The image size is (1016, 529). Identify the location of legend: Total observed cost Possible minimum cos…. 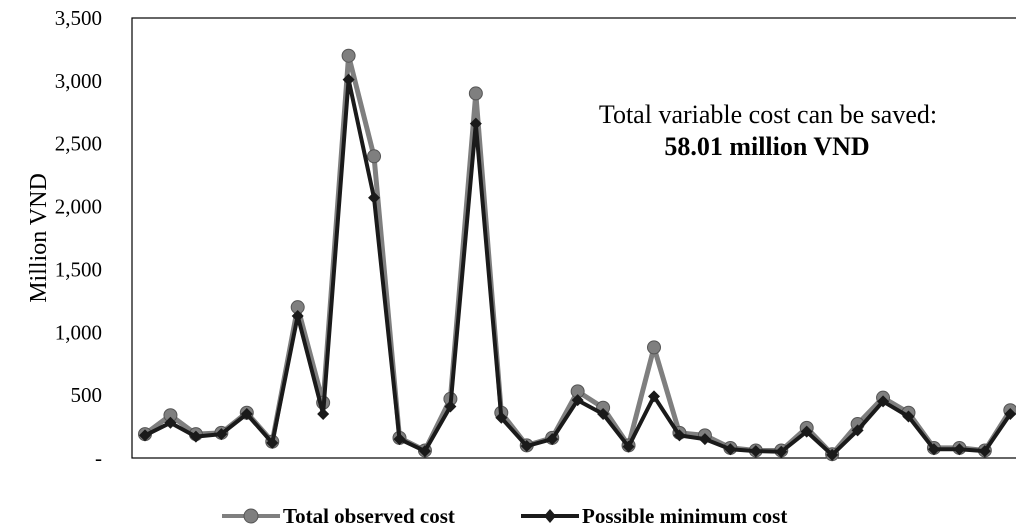
(504, 516).